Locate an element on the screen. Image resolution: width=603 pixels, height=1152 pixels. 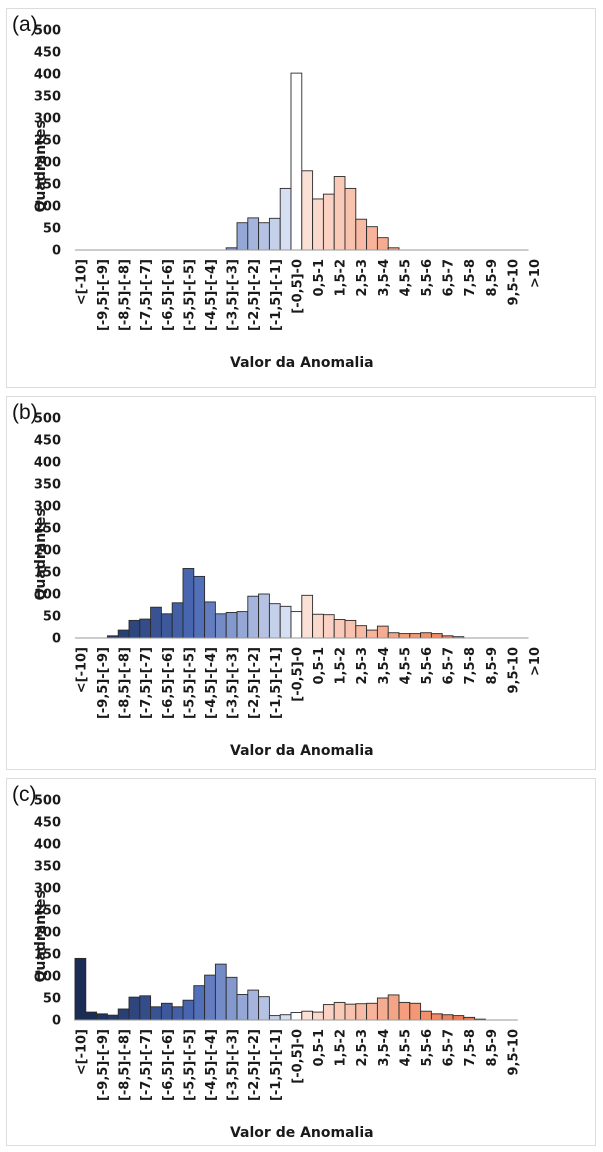
x-tick-label: [-2,5]-[-2] is located at coordinates (254, 683).